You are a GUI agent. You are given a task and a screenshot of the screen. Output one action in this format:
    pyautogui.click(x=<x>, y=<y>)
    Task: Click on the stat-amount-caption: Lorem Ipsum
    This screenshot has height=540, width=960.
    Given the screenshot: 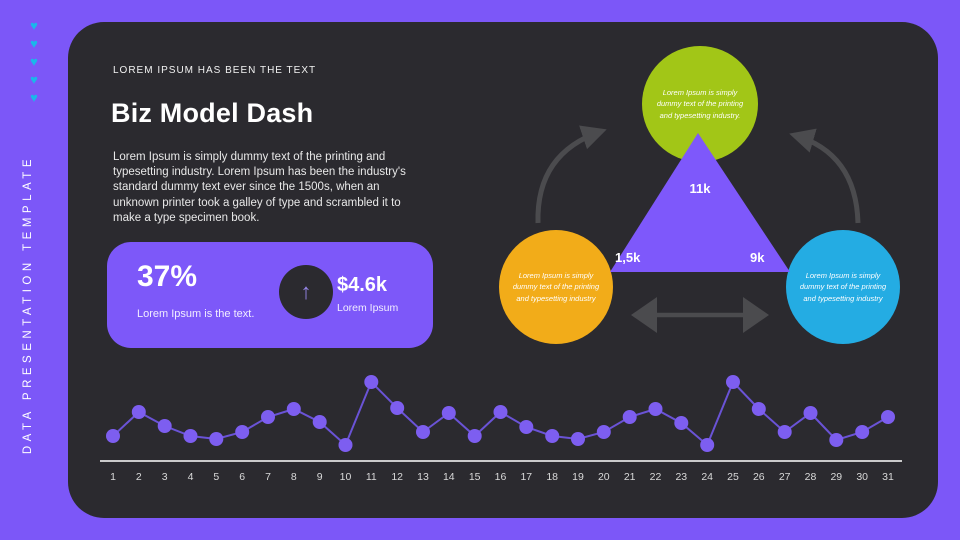 What is the action you would take?
    pyautogui.click(x=368, y=308)
    